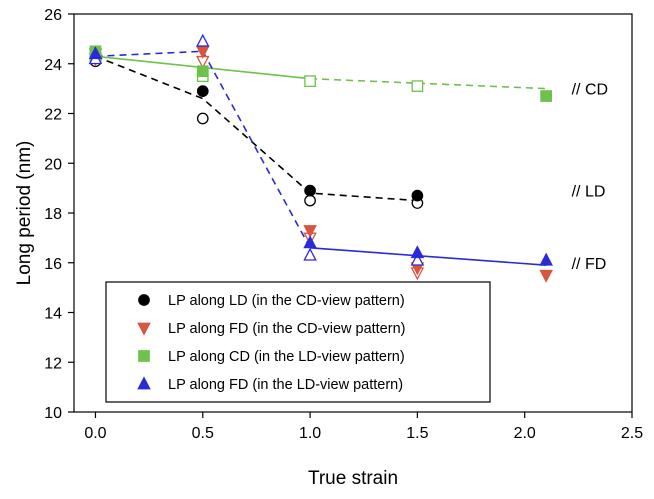  I want to click on y-tick-label: 16, so click(53, 264).